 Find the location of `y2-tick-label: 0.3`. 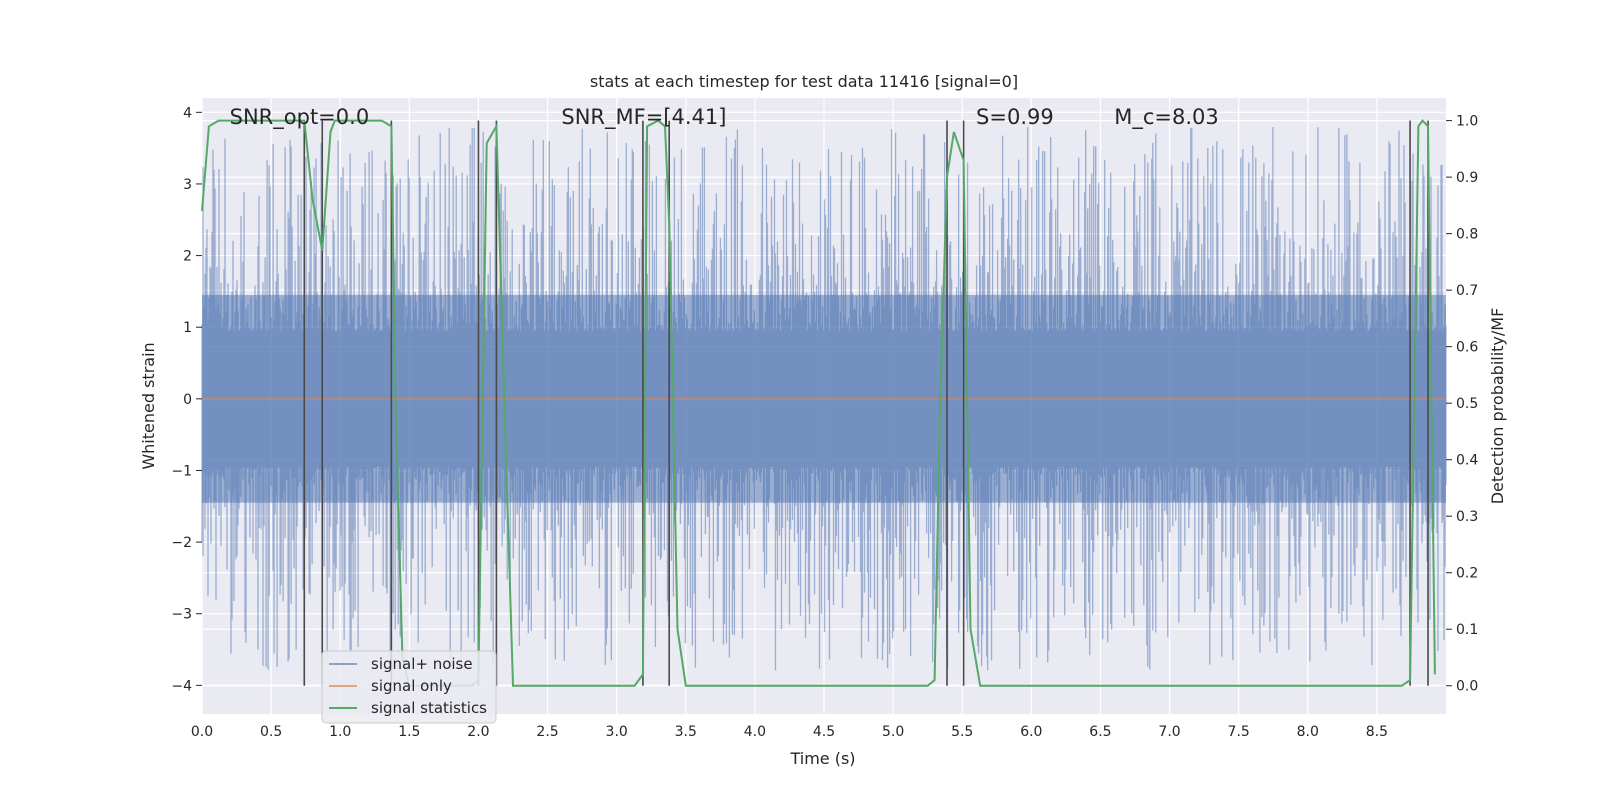

y2-tick-label: 0.3 is located at coordinates (1467, 517).